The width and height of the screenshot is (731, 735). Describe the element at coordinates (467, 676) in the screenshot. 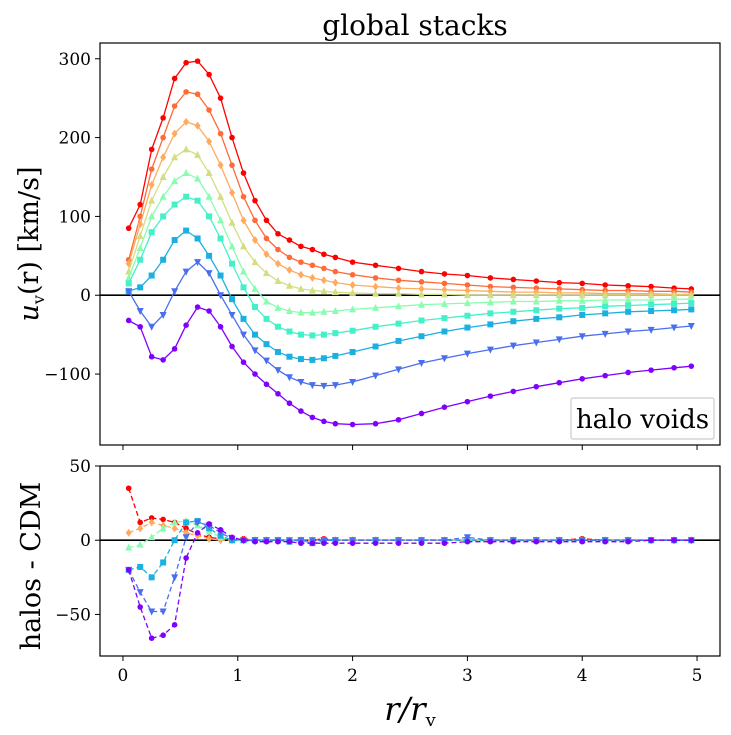

I see `bottom-x-tick-label: 3` at that location.